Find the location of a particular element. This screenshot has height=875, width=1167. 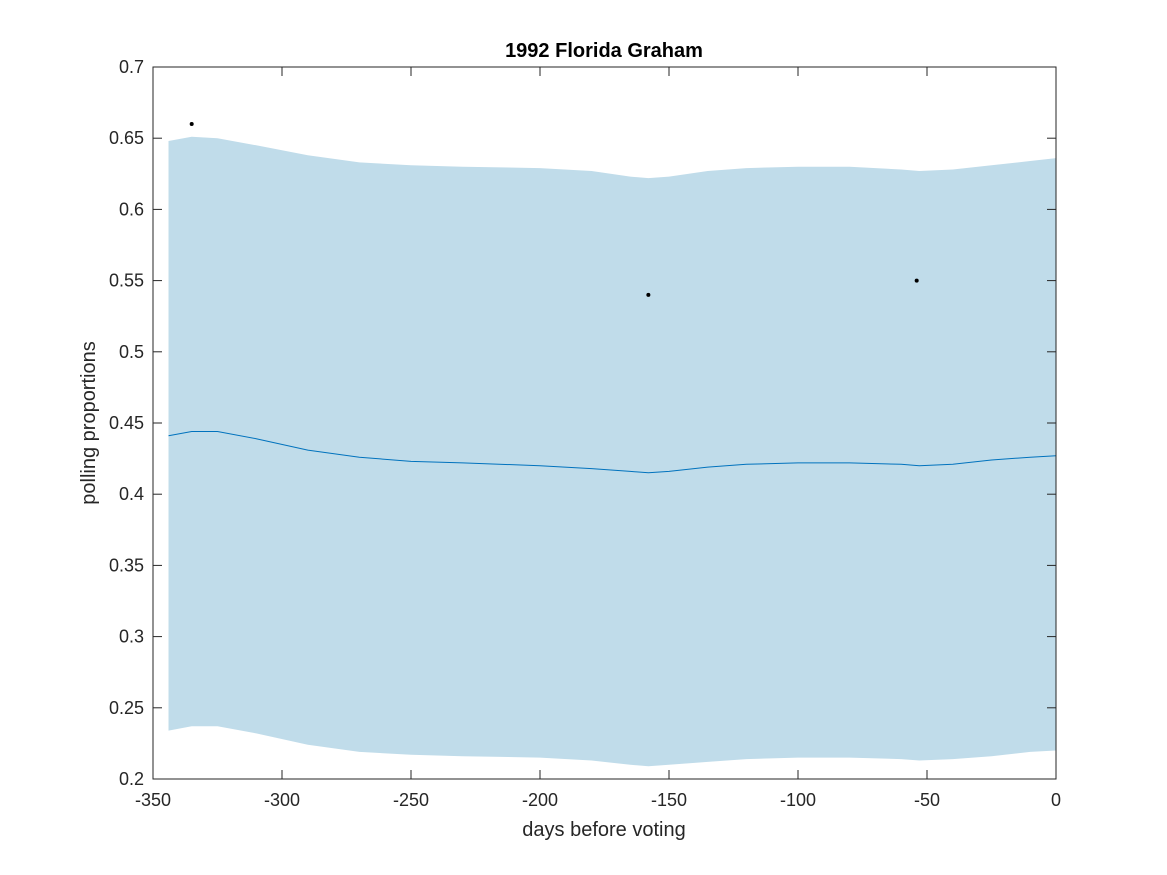

x-tick-label: -100 is located at coordinates (798, 800).